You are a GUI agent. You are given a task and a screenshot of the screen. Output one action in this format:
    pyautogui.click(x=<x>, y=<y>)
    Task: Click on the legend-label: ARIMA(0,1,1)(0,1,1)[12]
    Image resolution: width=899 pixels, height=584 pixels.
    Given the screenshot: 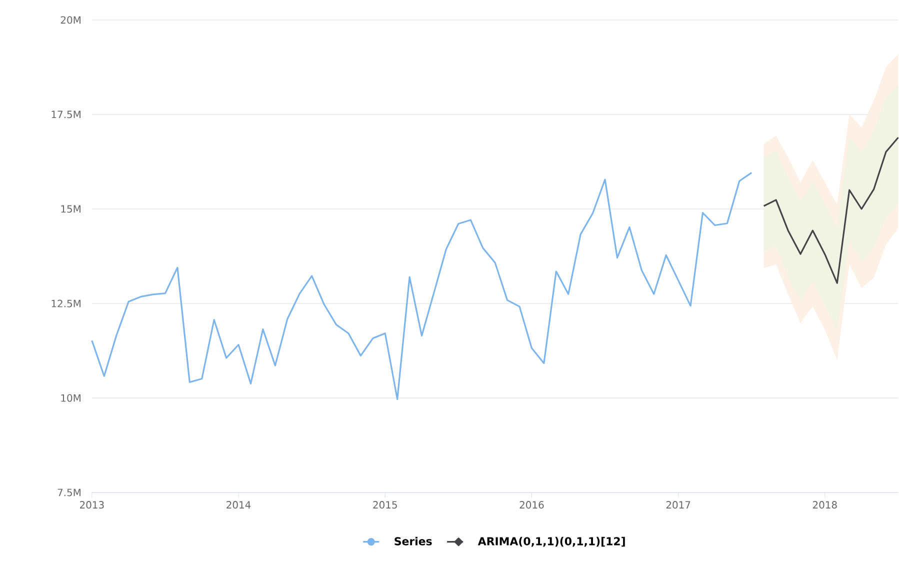 What is the action you would take?
    pyautogui.click(x=551, y=541)
    